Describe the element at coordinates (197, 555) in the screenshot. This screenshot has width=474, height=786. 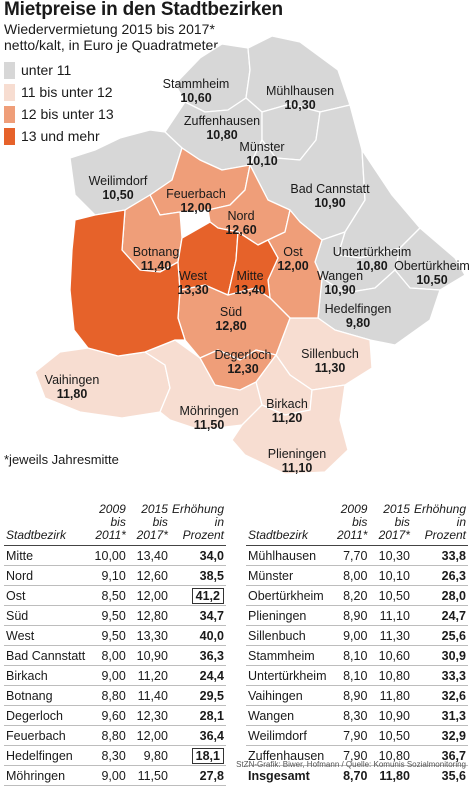
I see `increase-cell: 34,0` at that location.